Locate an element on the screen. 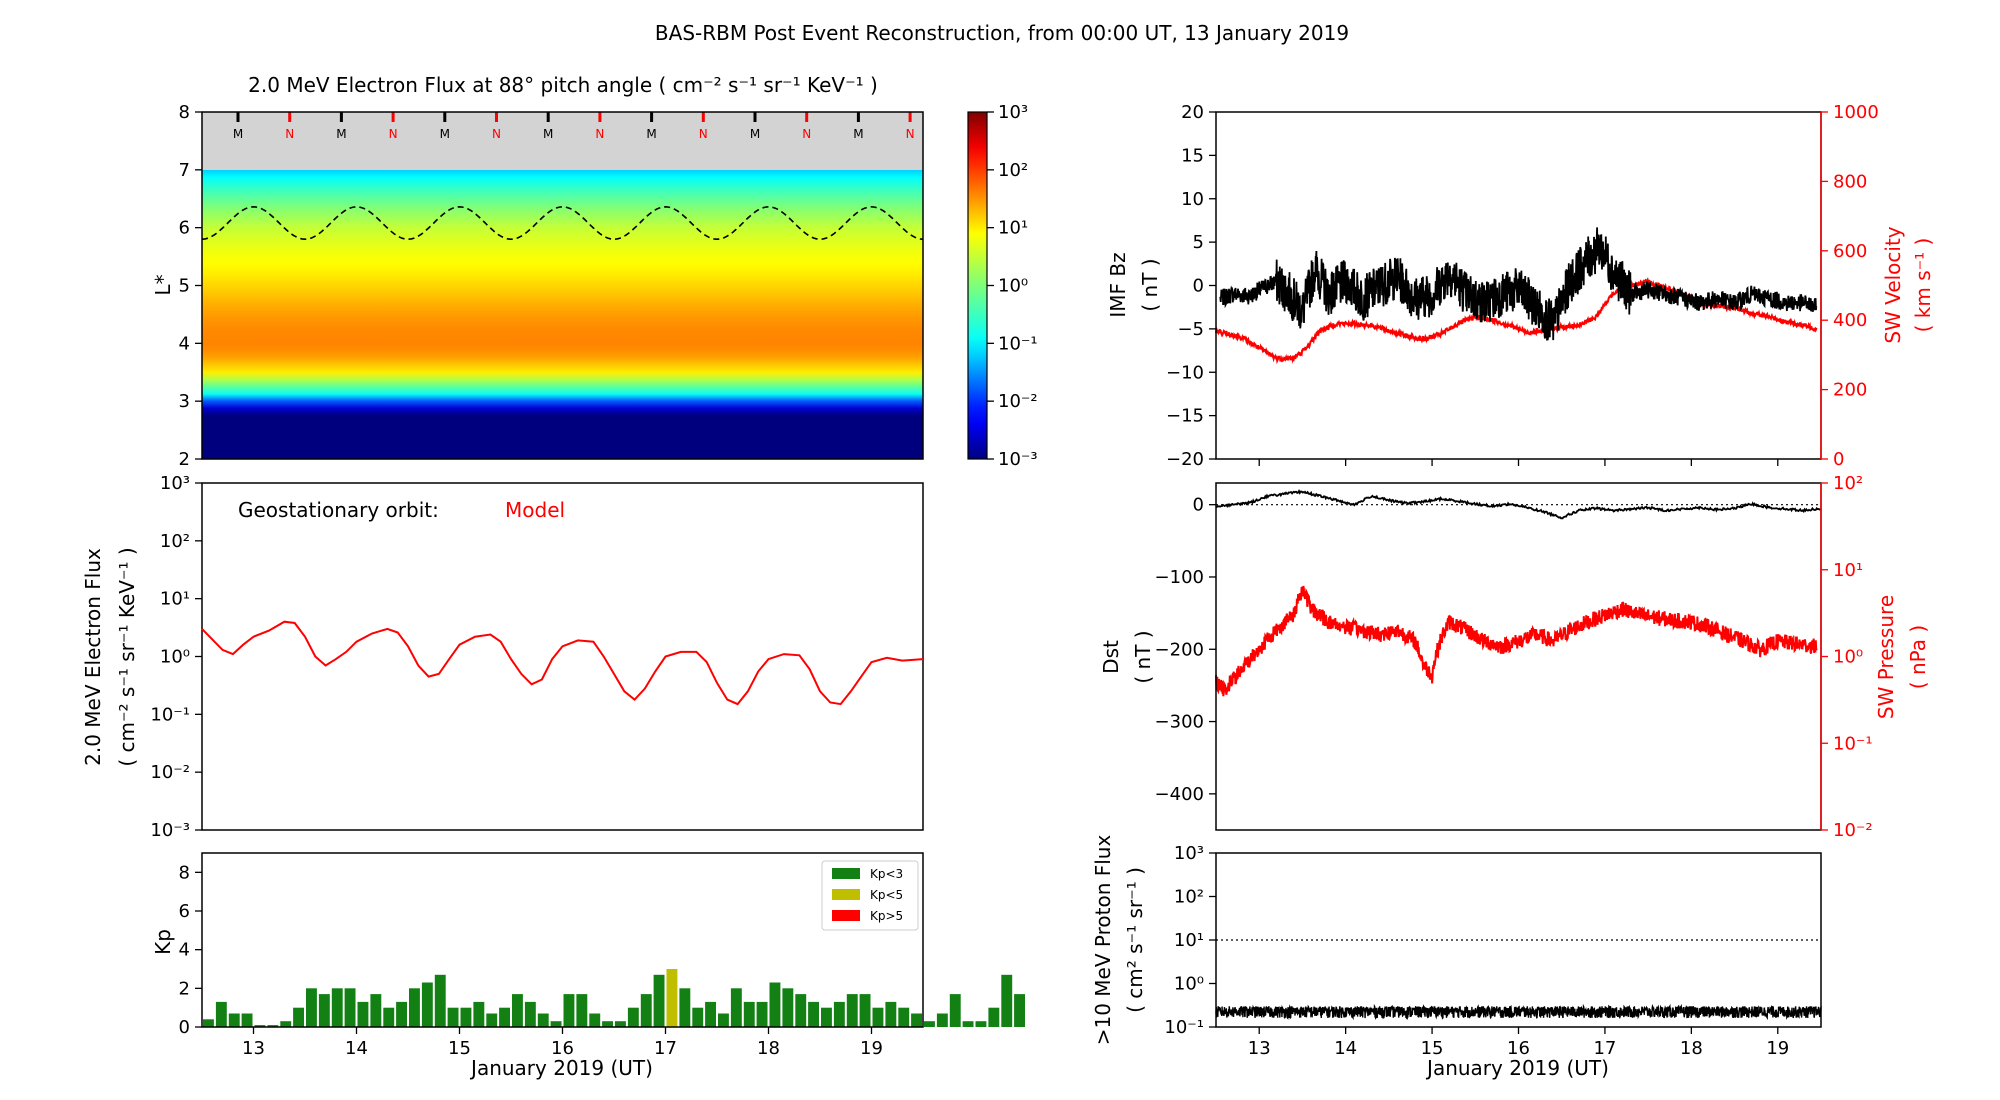  sw-pressure-y-tick-label: 10⁻¹ is located at coordinates (1853, 743).